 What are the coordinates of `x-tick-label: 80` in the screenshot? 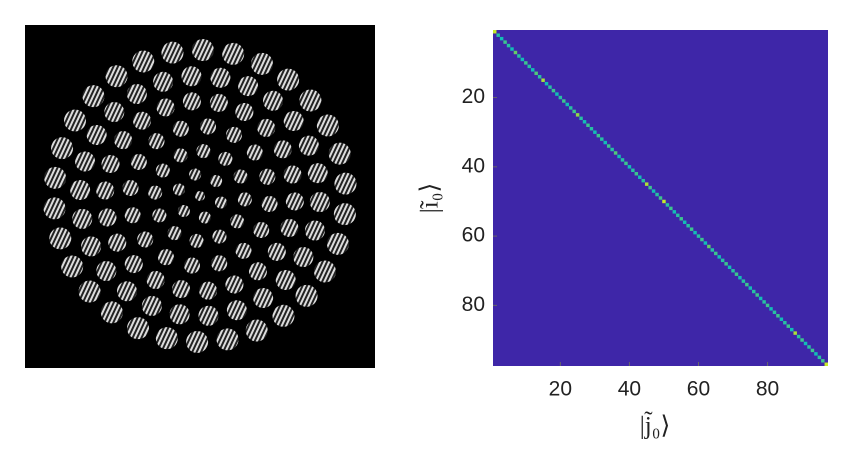 It's located at (767, 389).